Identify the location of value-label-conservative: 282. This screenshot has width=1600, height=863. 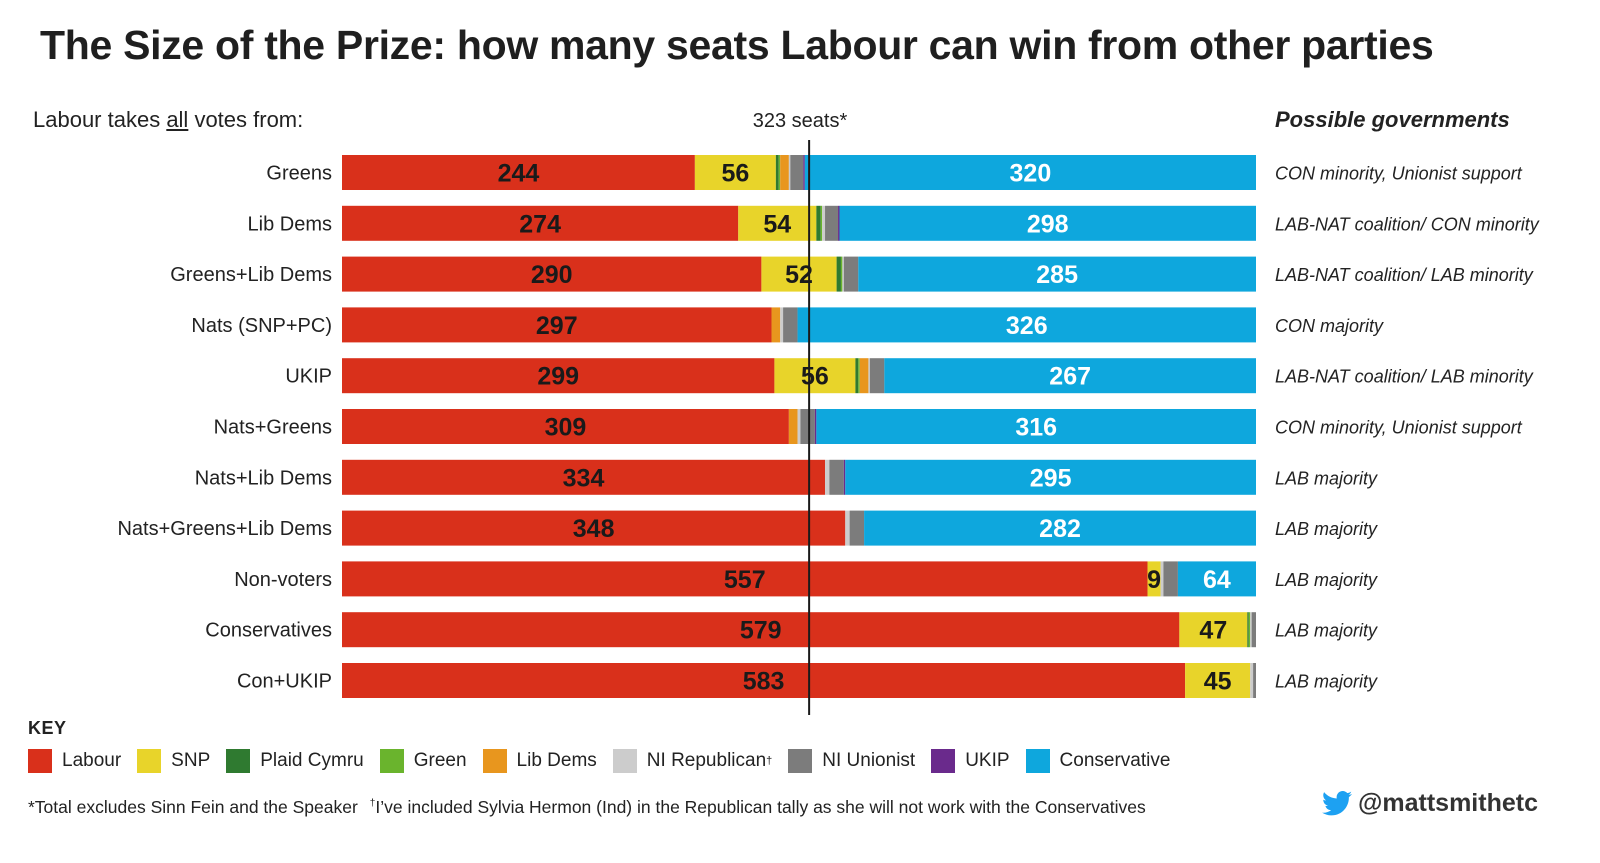
(1060, 529).